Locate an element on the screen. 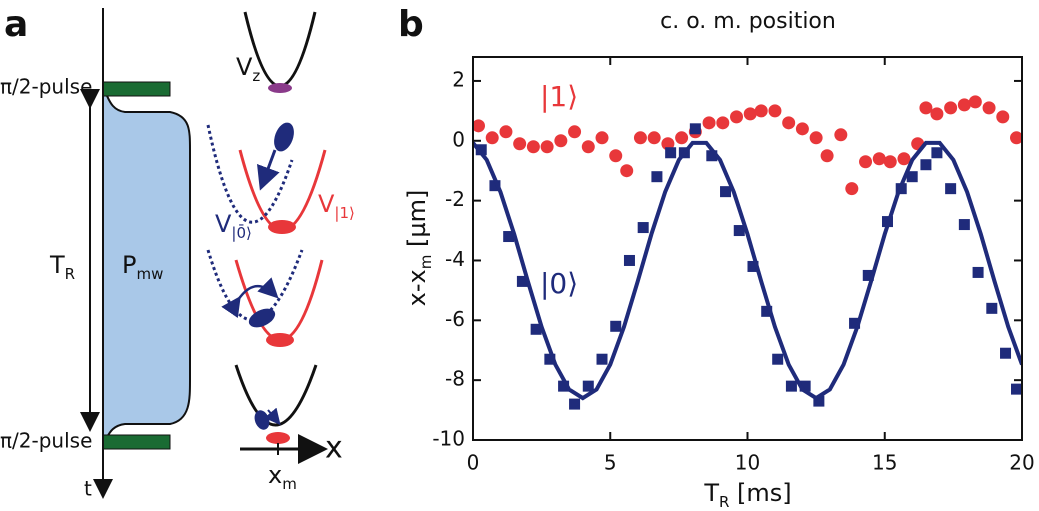 This screenshot has height=511, width=1039. y-tick-label: -4 is located at coordinates (455, 259).